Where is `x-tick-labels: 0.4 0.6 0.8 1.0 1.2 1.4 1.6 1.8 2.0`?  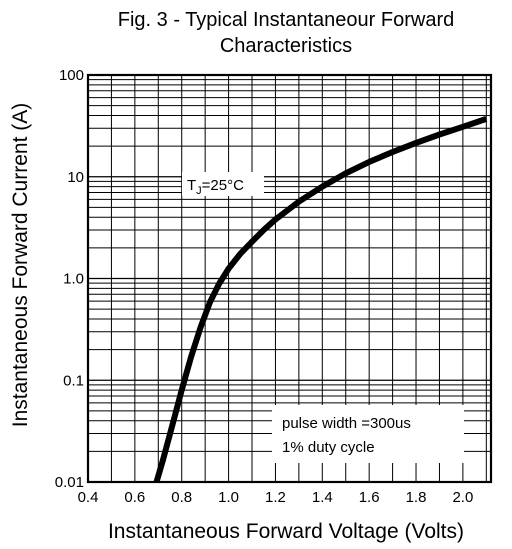
x-tick-labels: 0.4 0.6 0.8 1.0 1.2 1.4 1.6 1.8 2.0 is located at coordinates (276, 497).